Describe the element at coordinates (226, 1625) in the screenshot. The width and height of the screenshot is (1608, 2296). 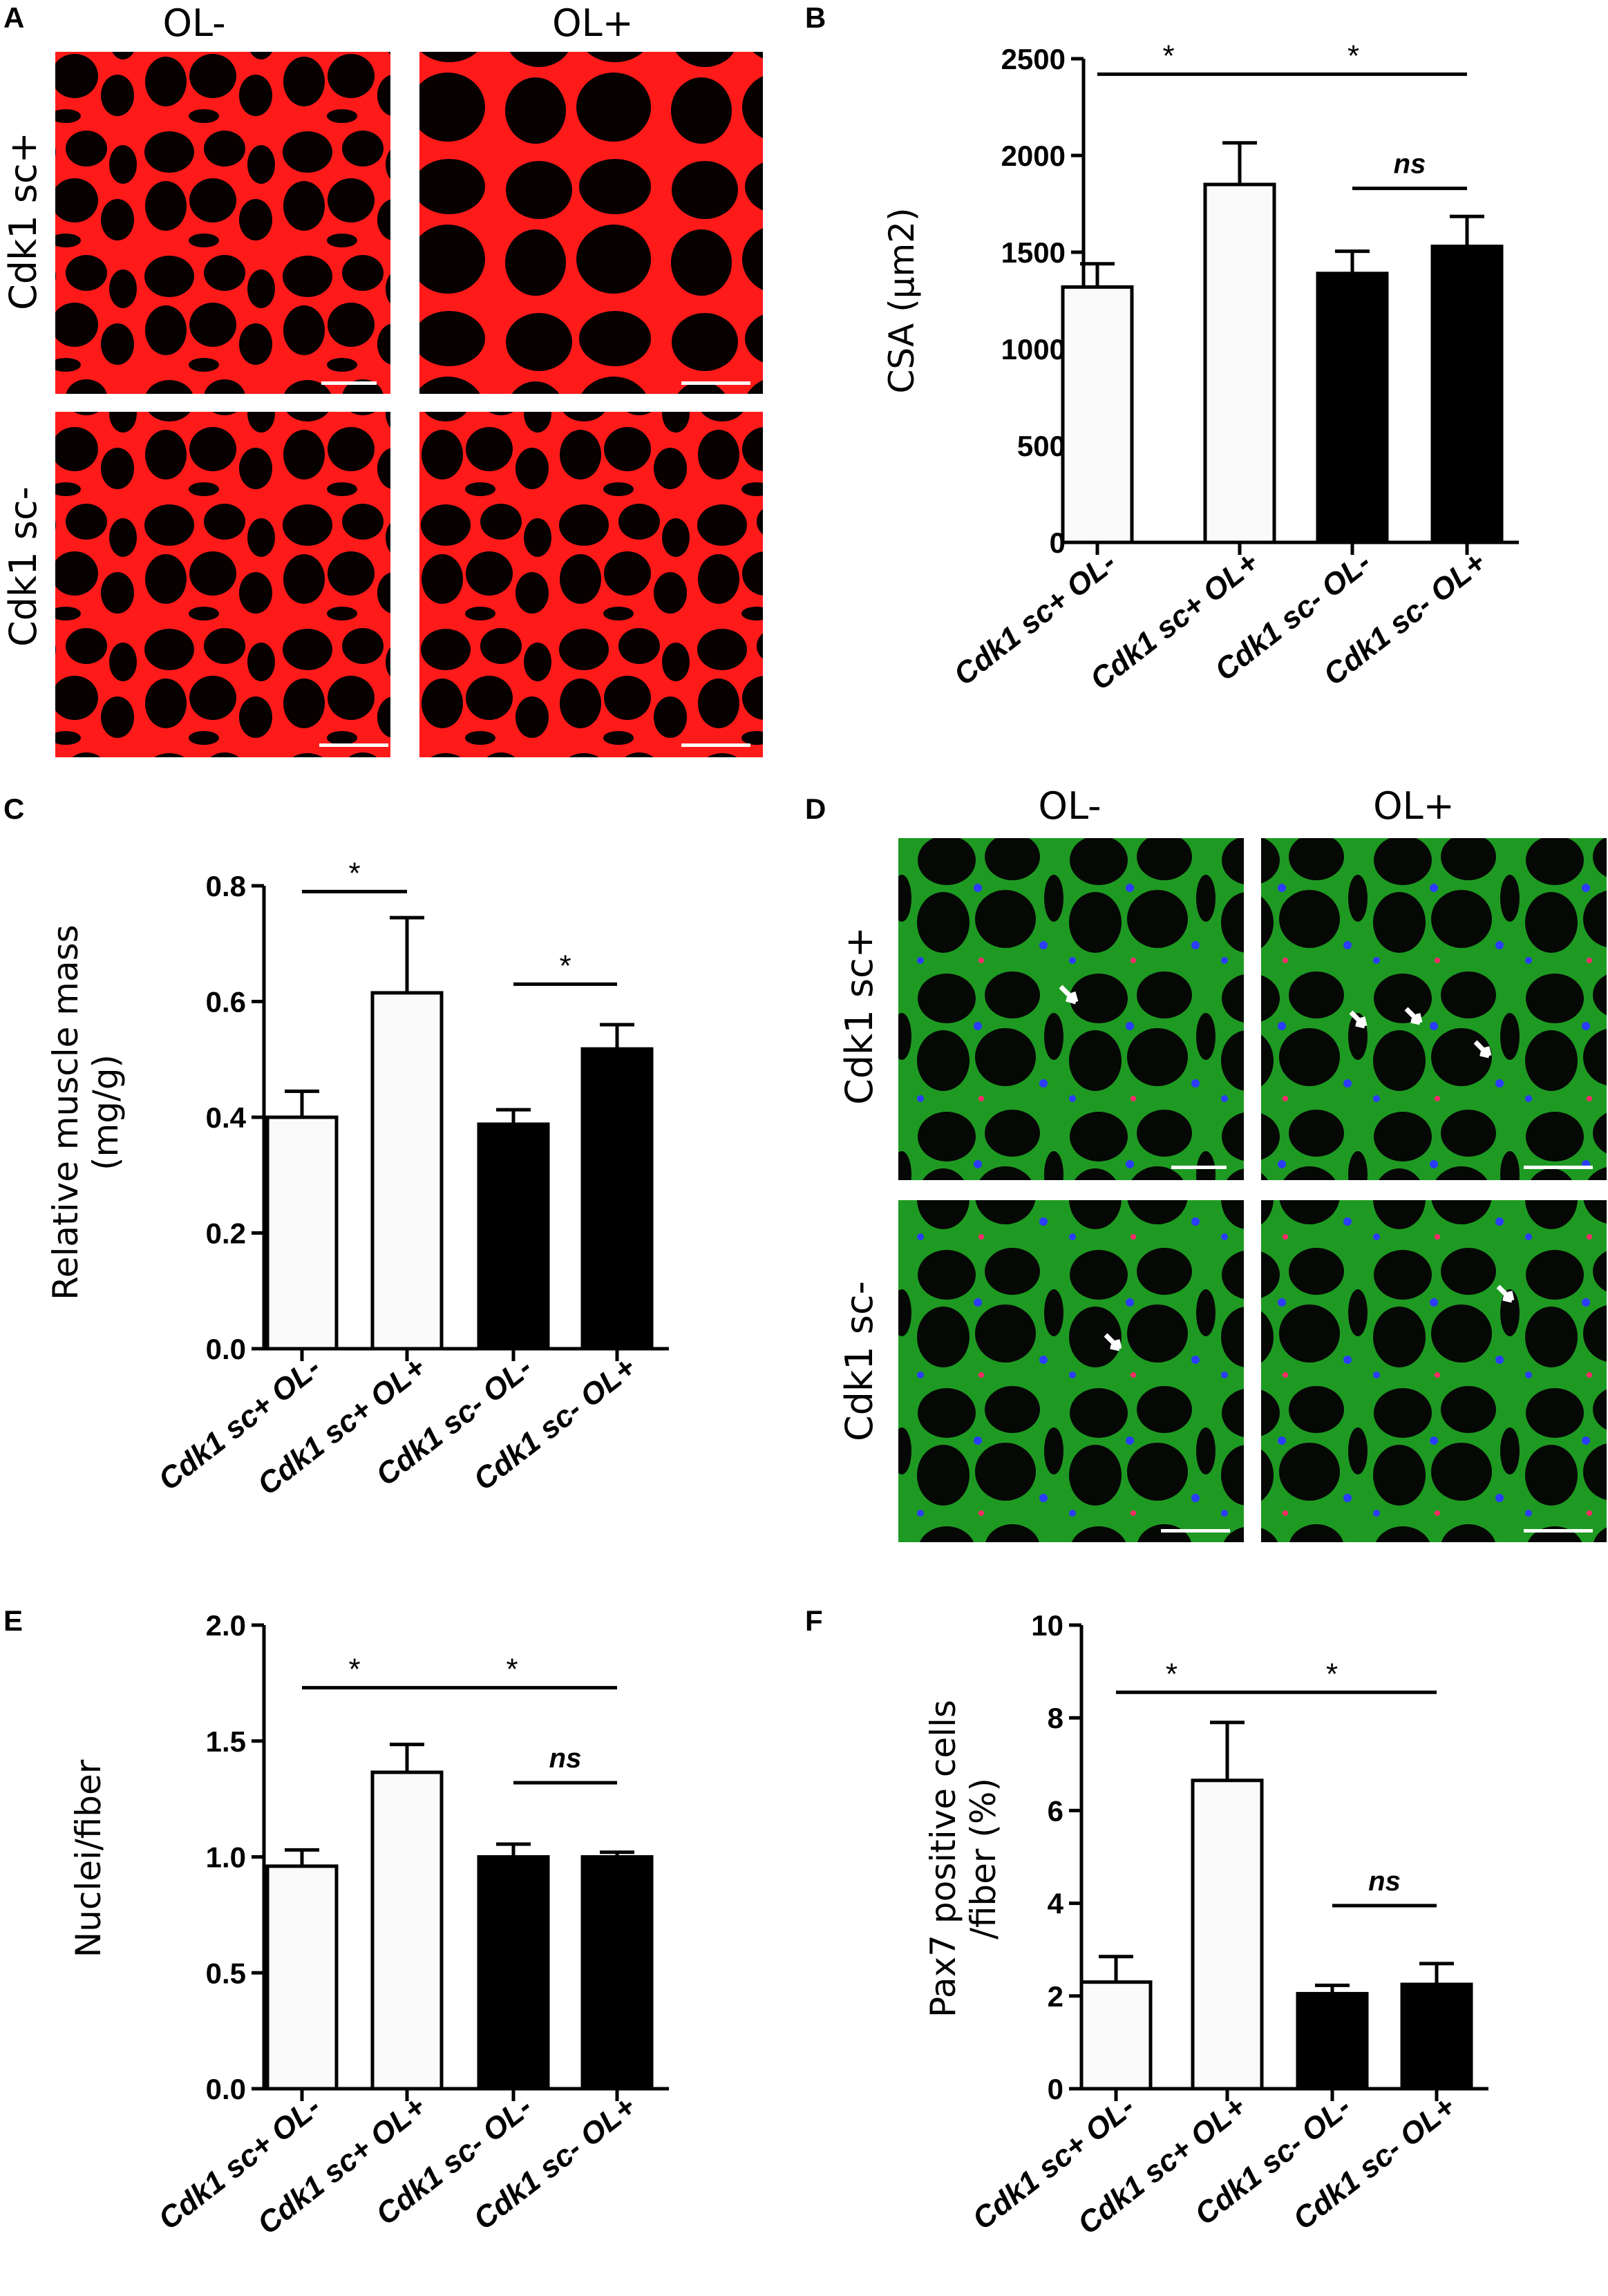
I see `y-tick-label: 2.0` at that location.